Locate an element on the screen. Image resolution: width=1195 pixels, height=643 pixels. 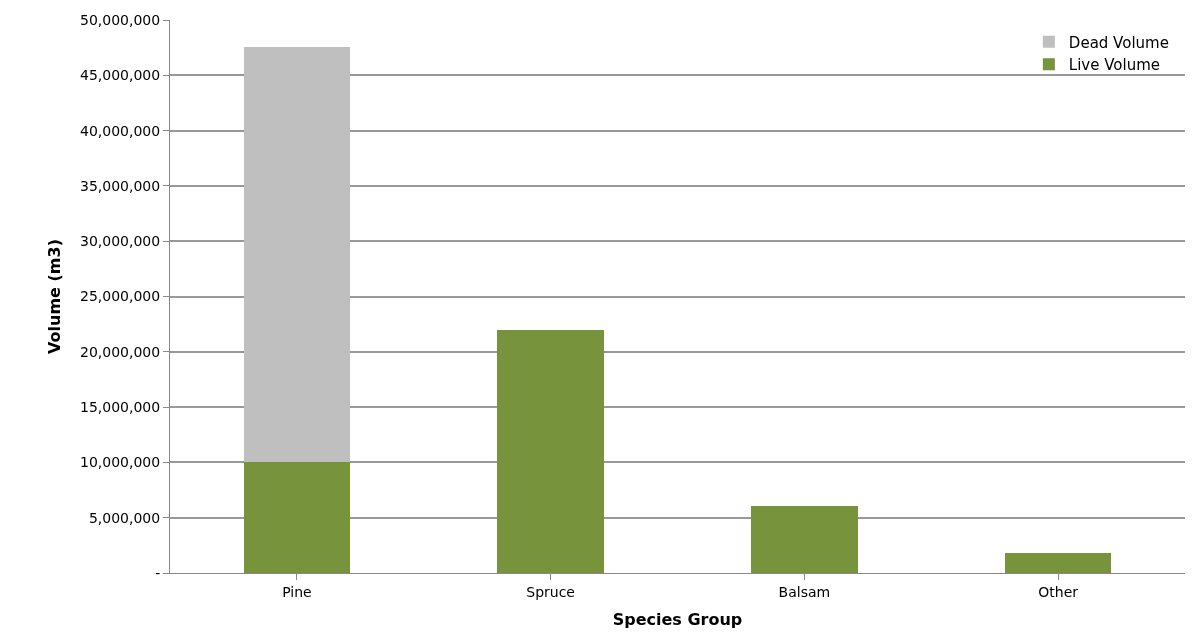
legend-label: Live Volume is located at coordinates (1114, 65).